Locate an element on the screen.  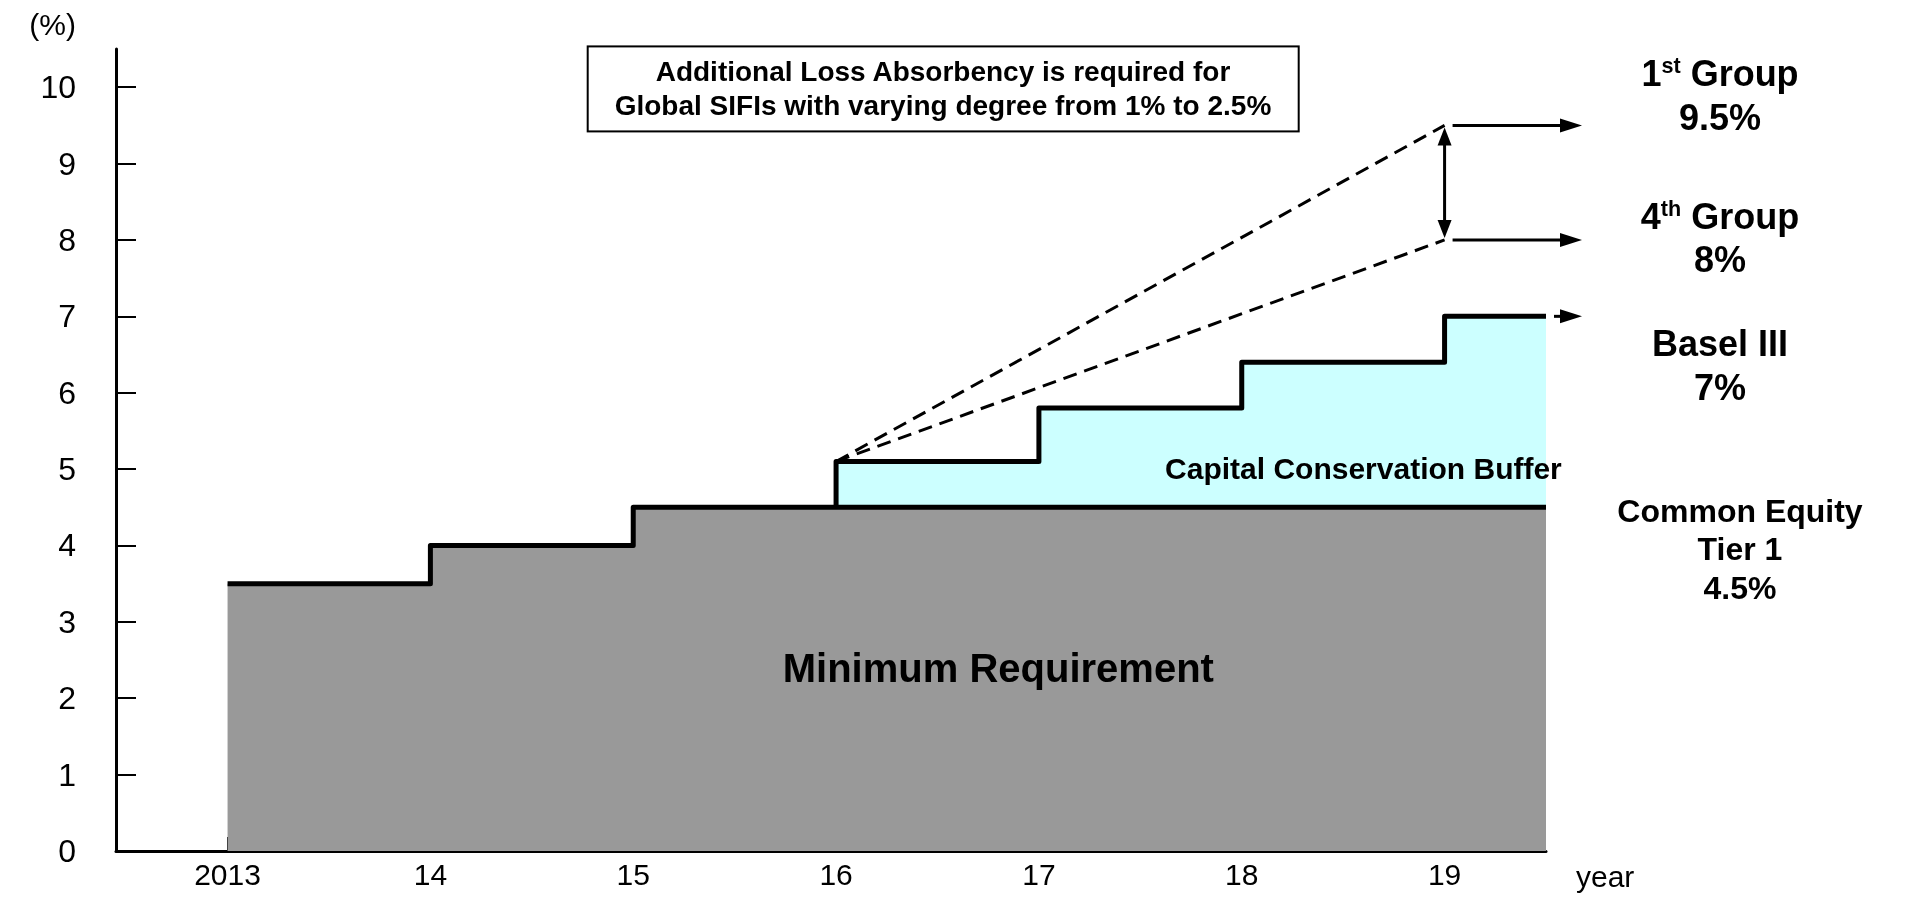
text: 4$^{th}$ Group 8% is located at coordinates (1720, 238).